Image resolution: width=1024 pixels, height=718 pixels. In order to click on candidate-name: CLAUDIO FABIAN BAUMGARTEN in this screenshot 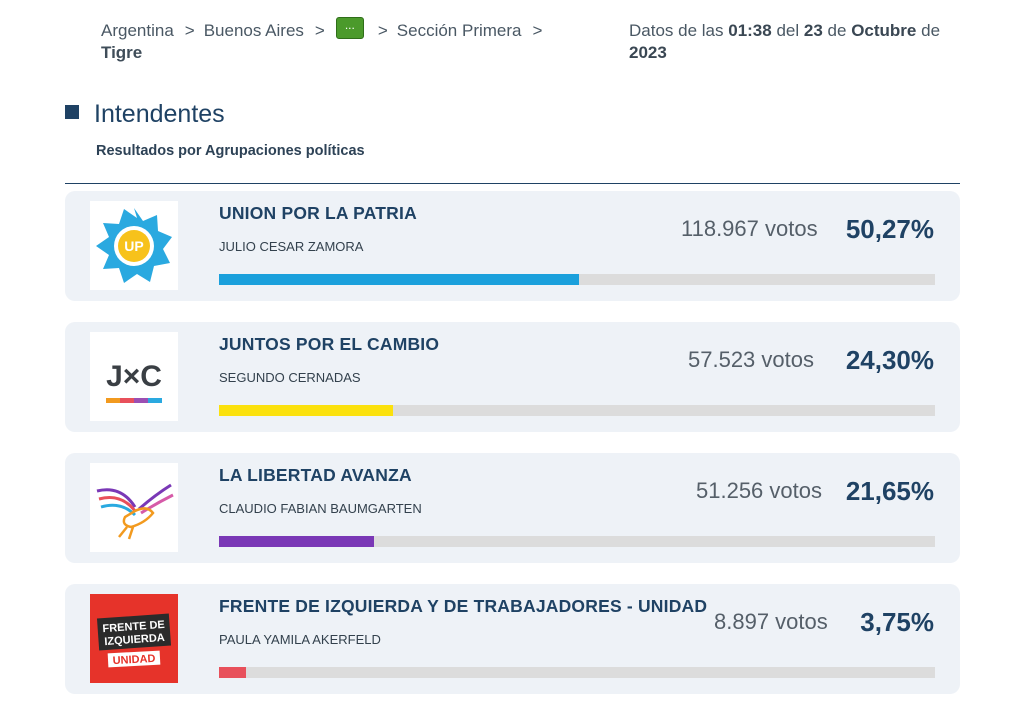, I will do `click(320, 508)`.